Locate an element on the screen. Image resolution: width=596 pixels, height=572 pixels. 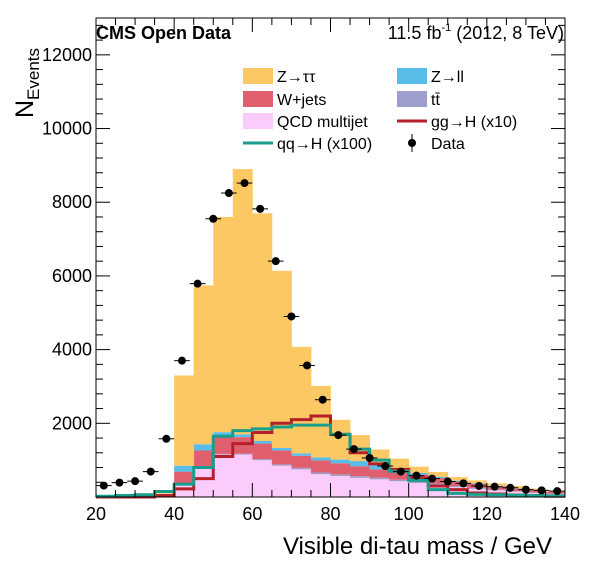
legend-label-ggh: gg→H (x10) is located at coordinates (474, 122).